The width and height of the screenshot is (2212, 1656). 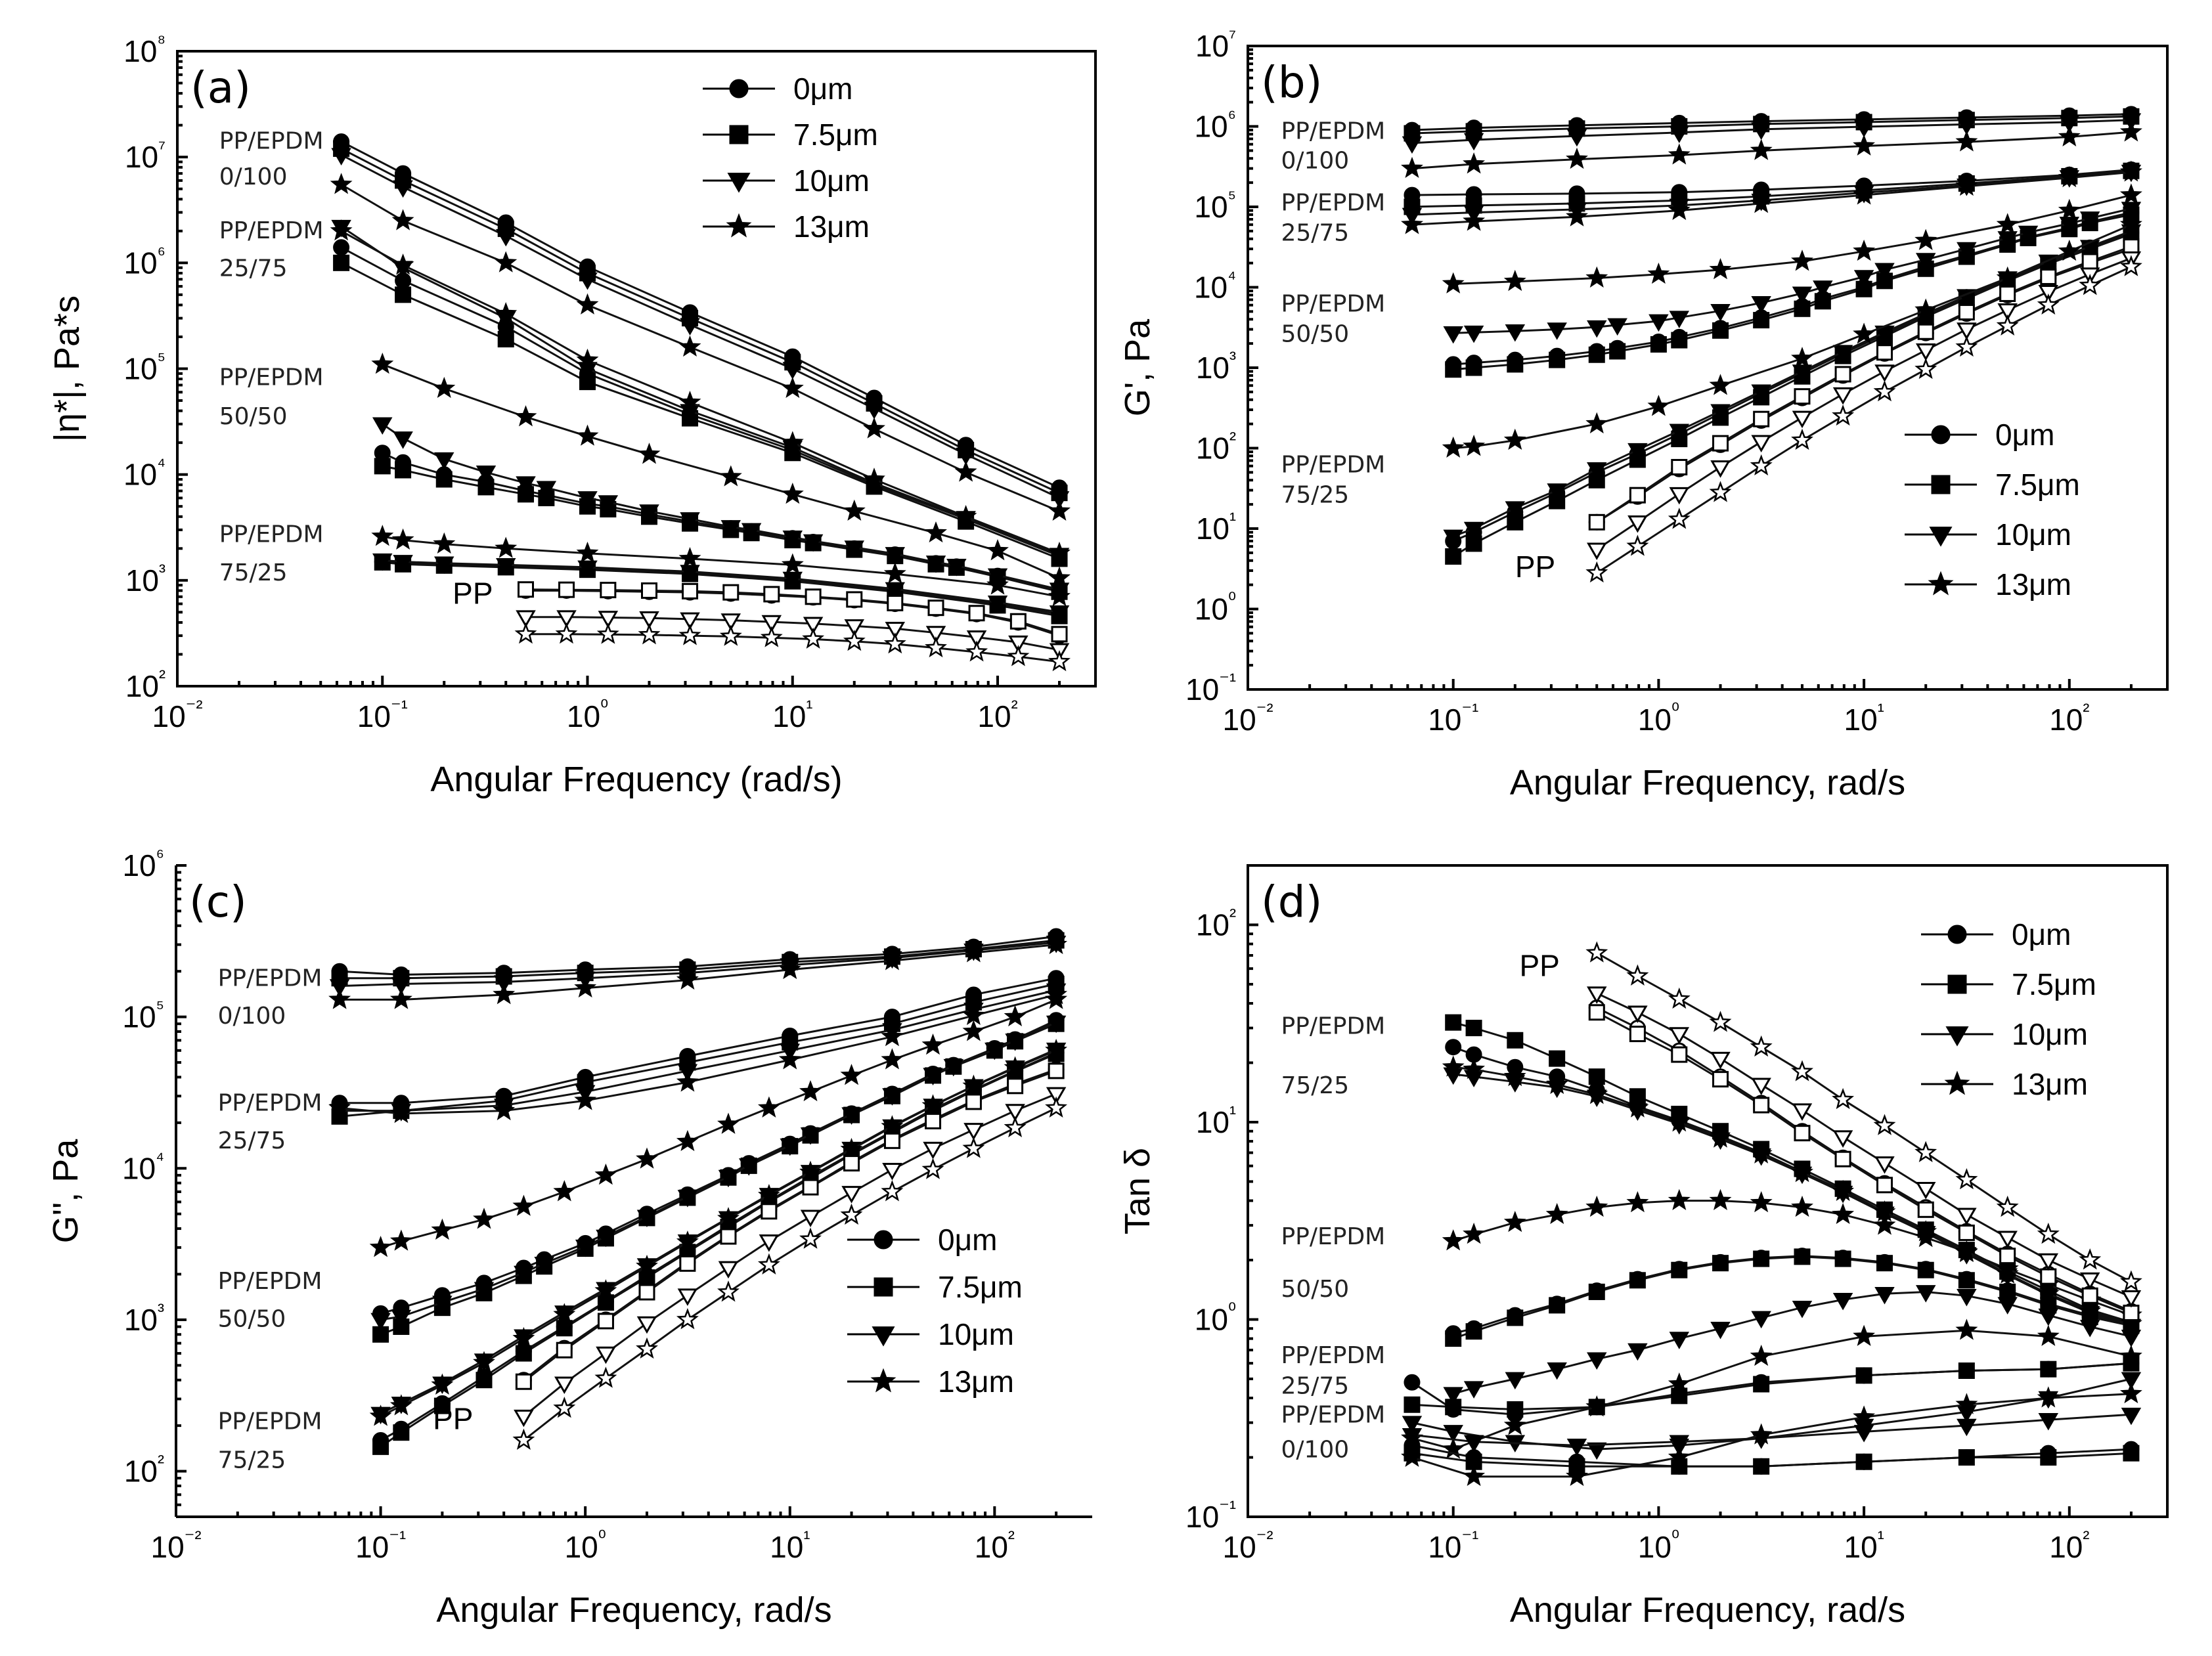 I want to click on x-tick-label: 10¹, so click(x=790, y=1545).